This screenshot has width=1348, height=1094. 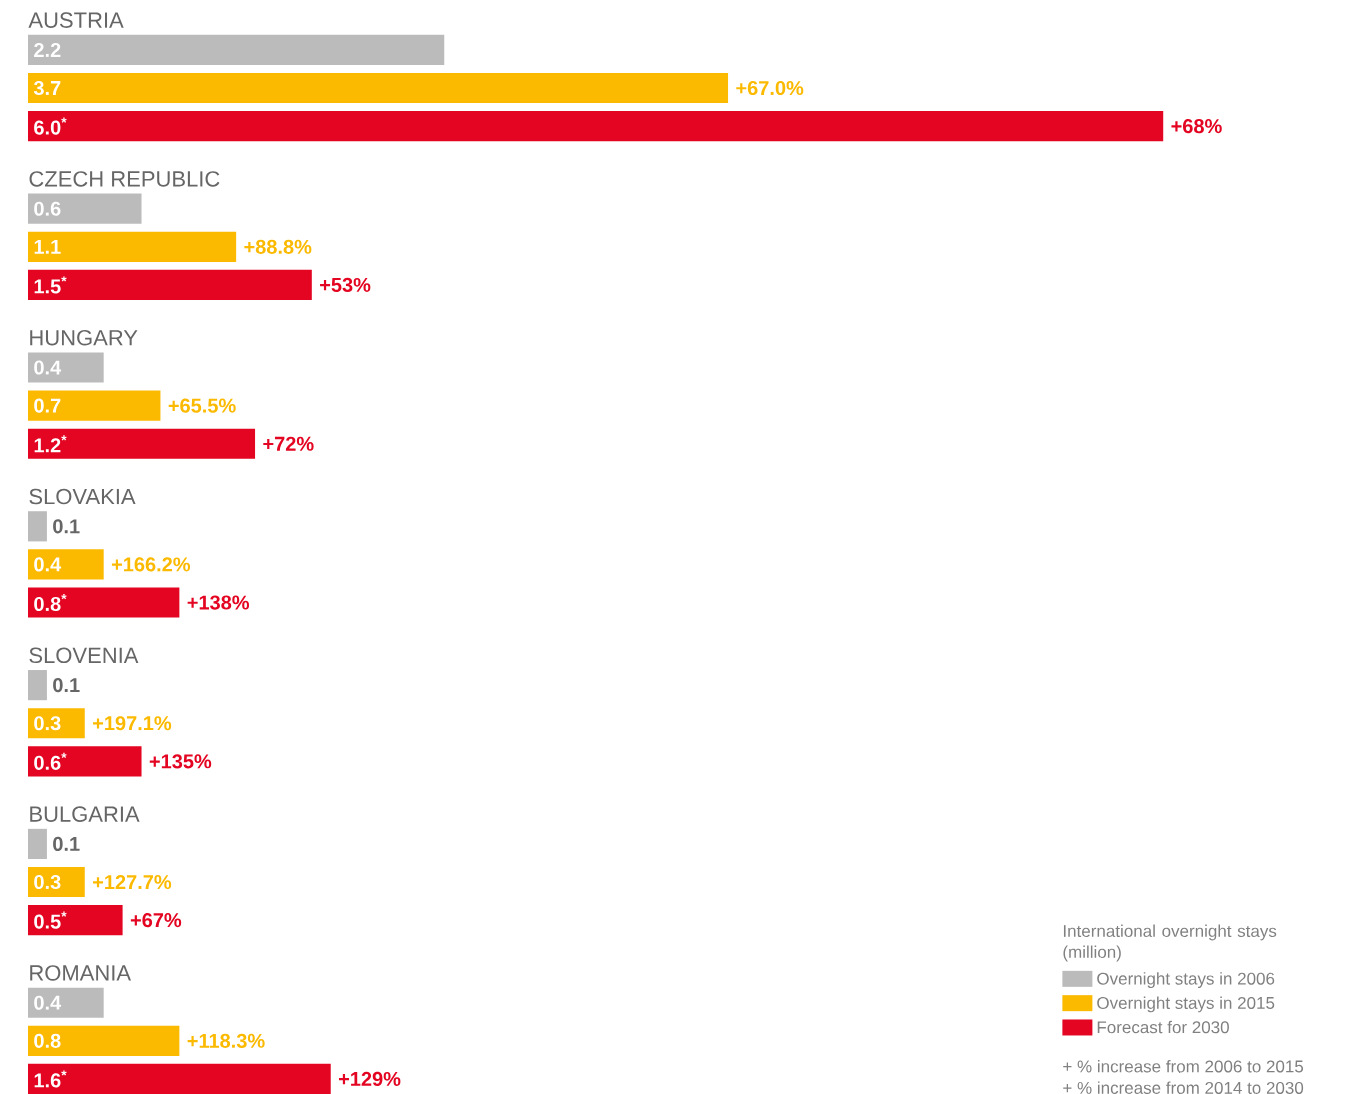 I want to click on data-label: 1.6$^{*}$, so click(x=50, y=1079).